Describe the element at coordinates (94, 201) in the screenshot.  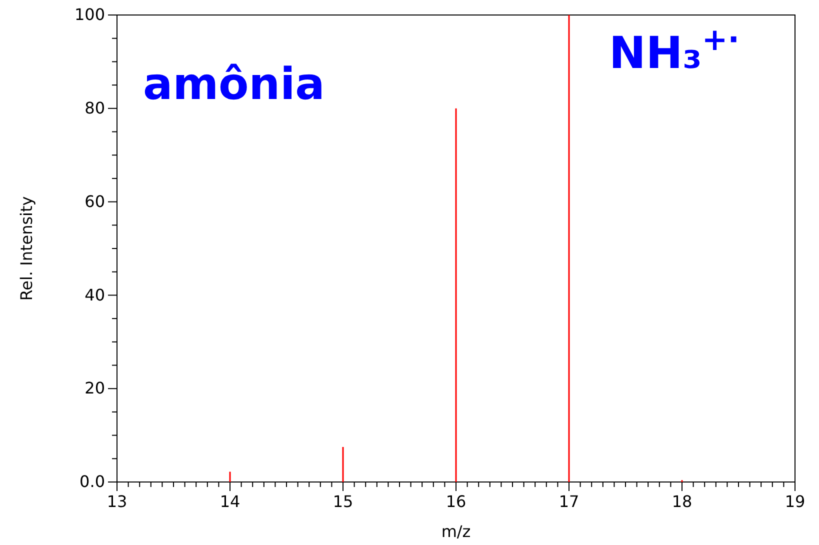
I see `y-tick-label: 60` at that location.